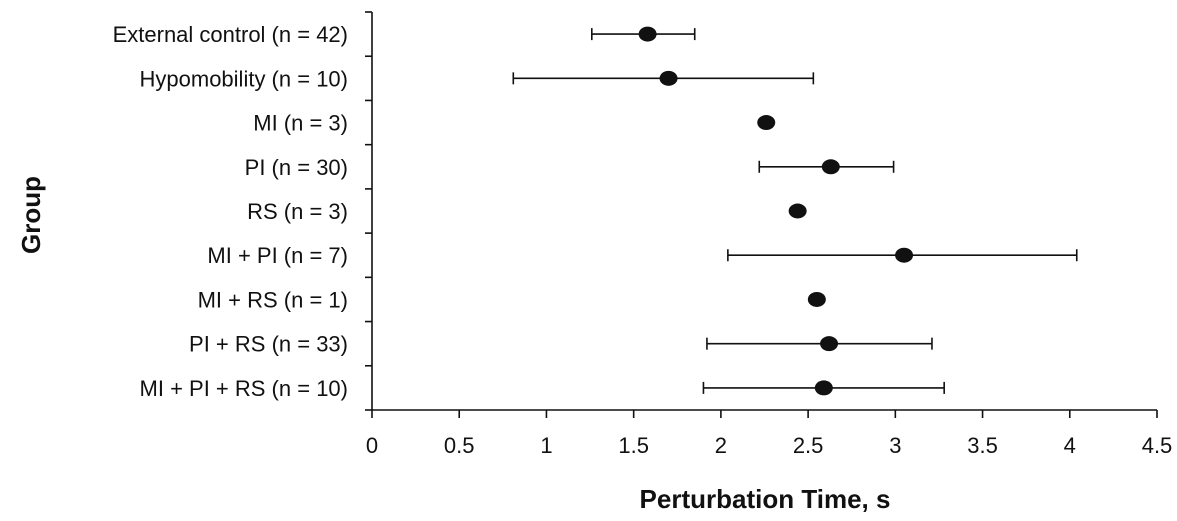 This screenshot has height=521, width=1177. Describe the element at coordinates (273, 299) in the screenshot. I see `category-label: MI + RS (n = 1)` at that location.